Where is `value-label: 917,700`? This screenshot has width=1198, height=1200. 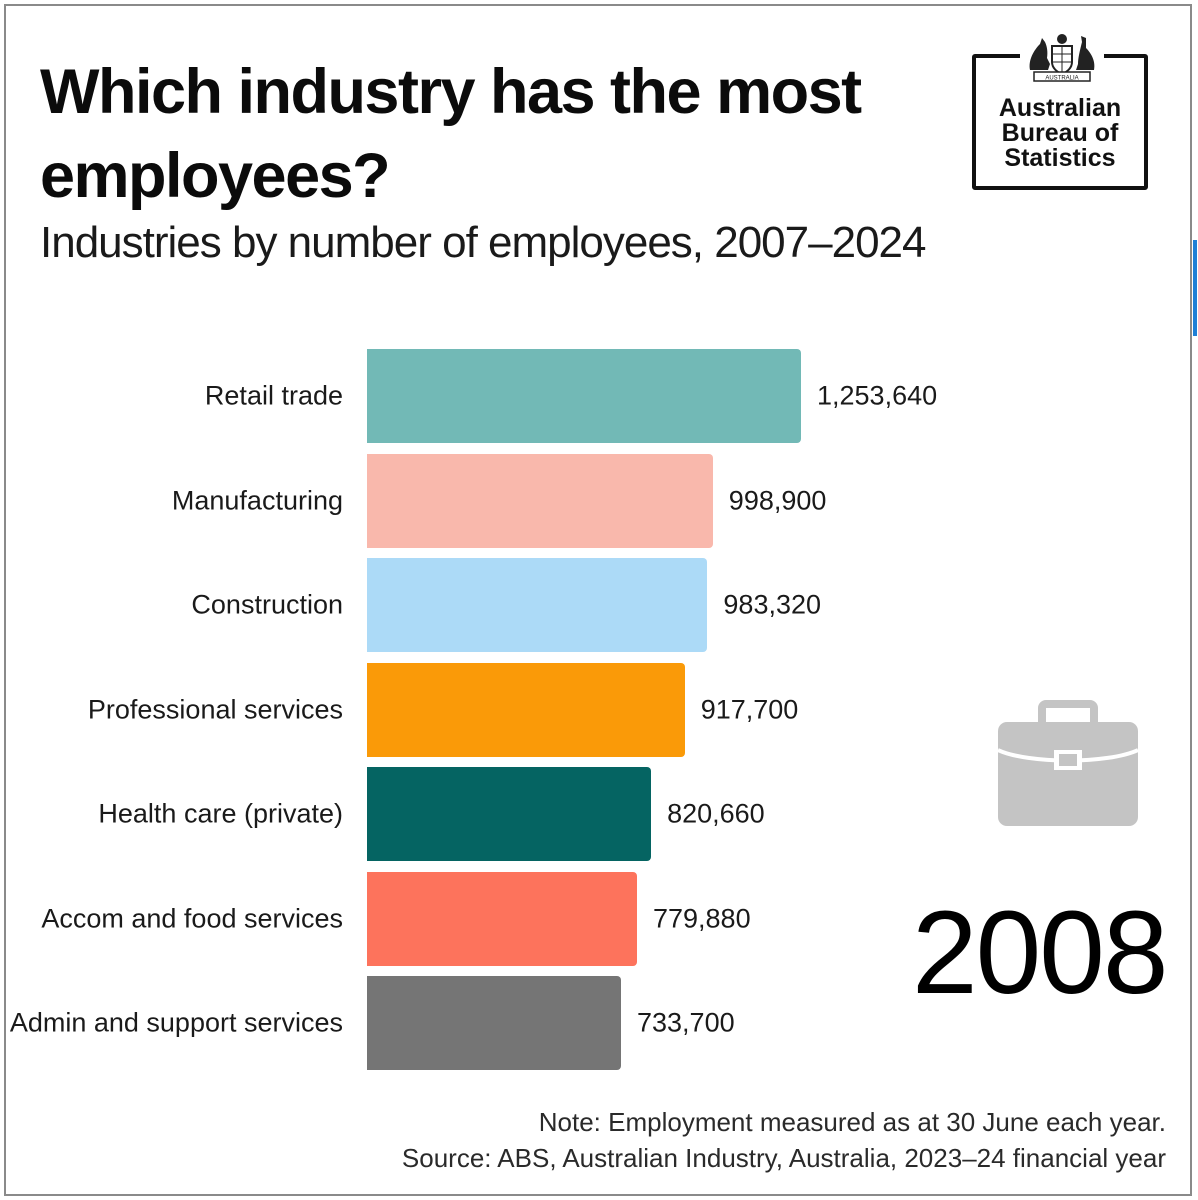 value-label: 917,700 is located at coordinates (749, 709).